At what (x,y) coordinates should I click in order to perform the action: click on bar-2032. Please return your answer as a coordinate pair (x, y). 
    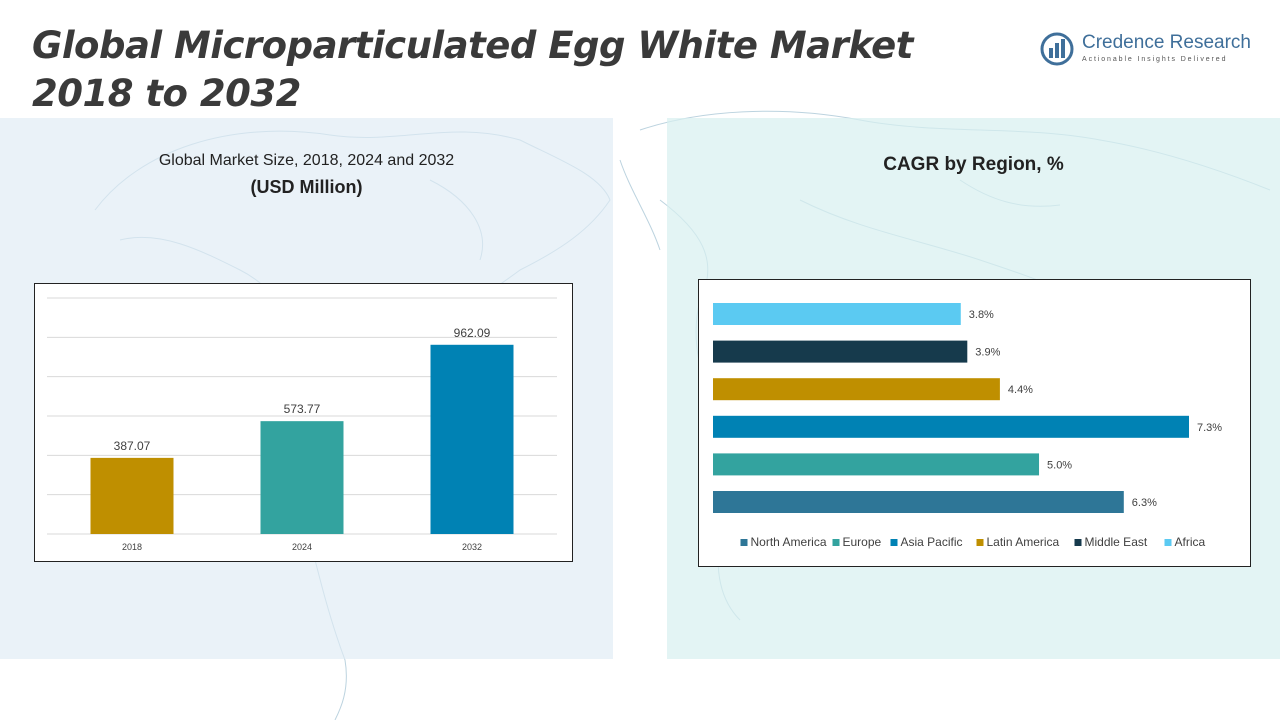
    Looking at the image, I should click on (472, 439).